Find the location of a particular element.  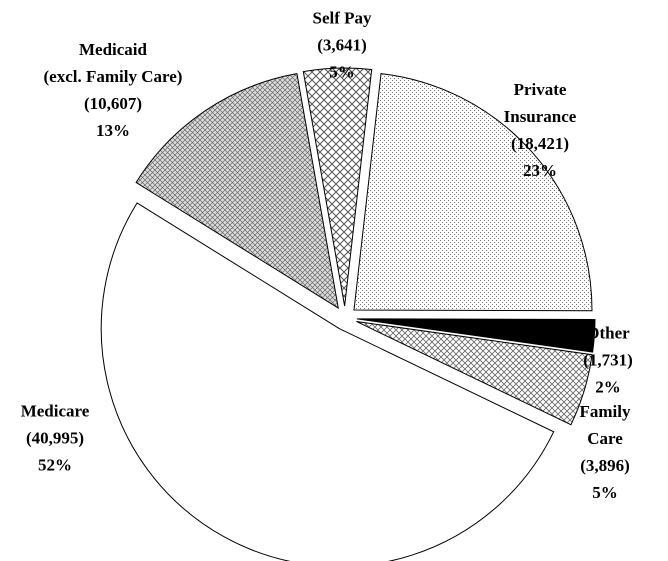

count-label: (40,995) is located at coordinates (55, 438).